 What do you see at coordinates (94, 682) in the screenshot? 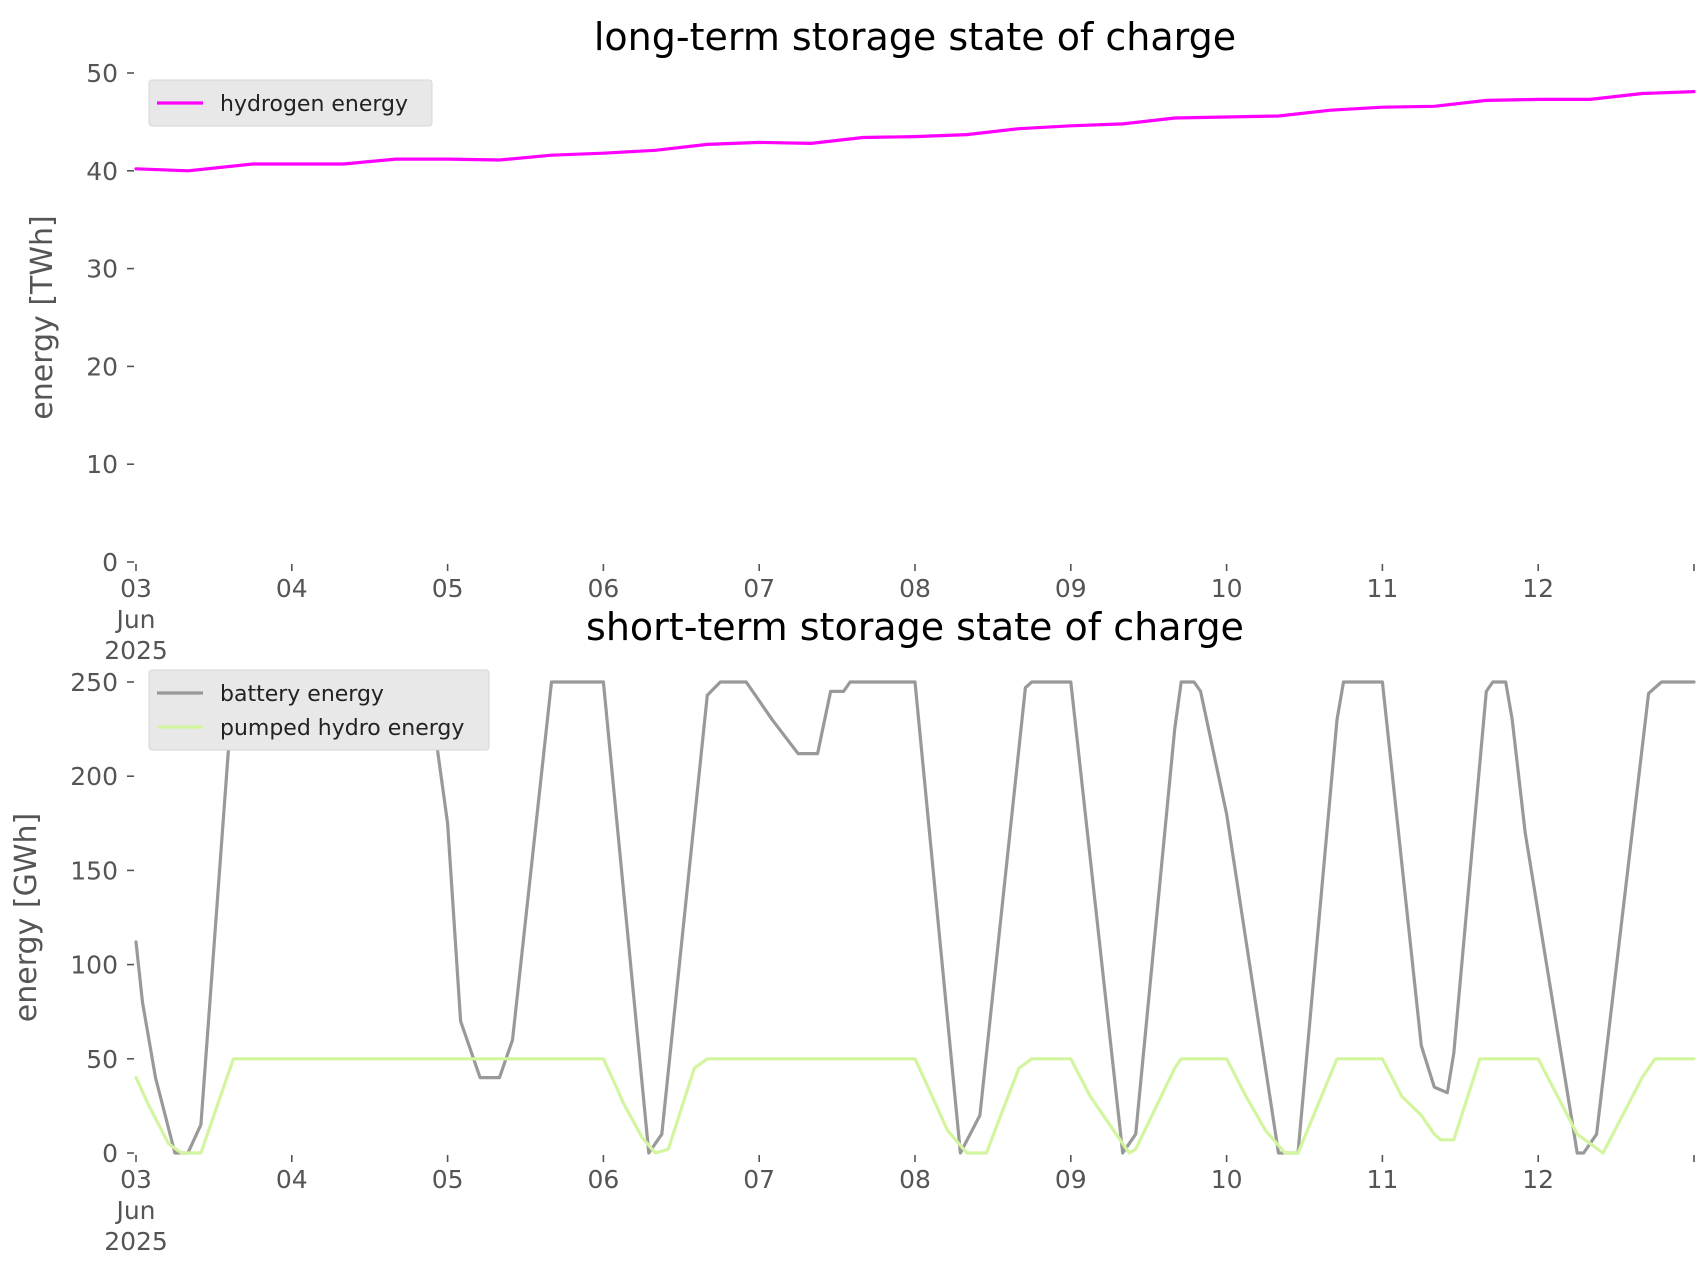
I see `y-tick-label: 250` at bounding box center [94, 682].